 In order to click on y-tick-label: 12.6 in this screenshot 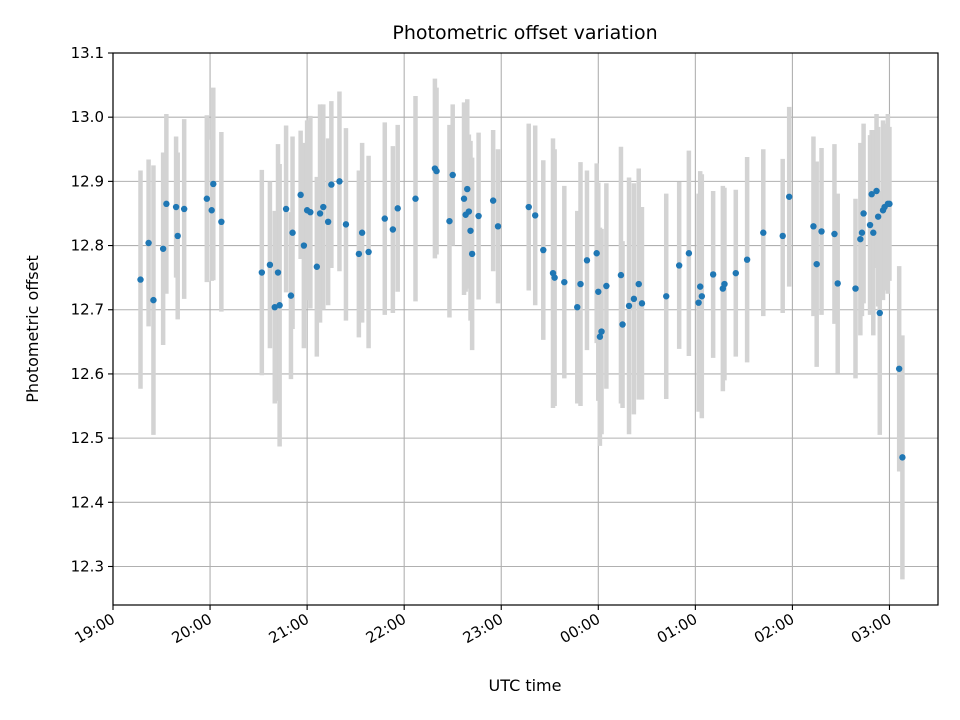, I will do `click(87, 374)`.